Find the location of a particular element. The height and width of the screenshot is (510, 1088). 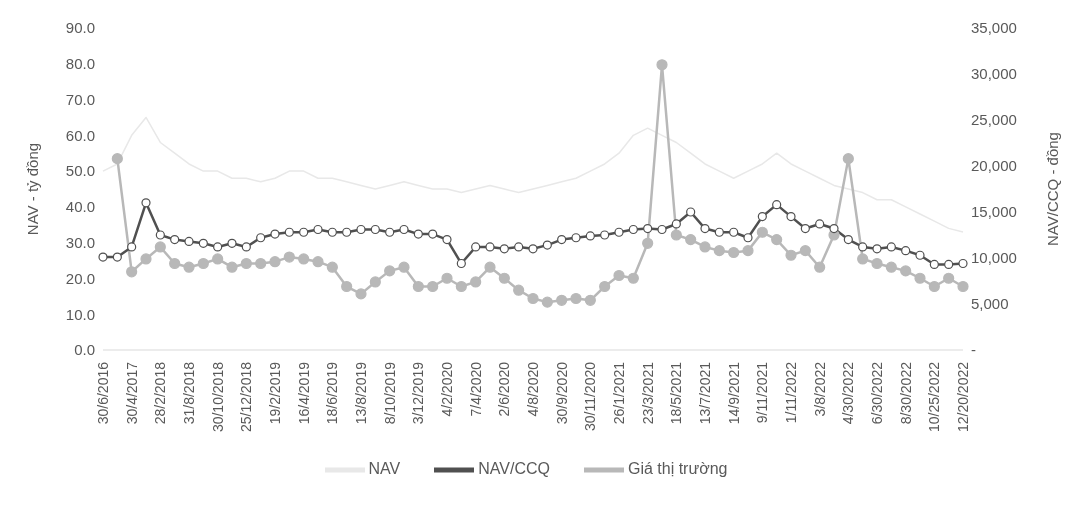

y-tick-label: 80.0 is located at coordinates (80, 64).